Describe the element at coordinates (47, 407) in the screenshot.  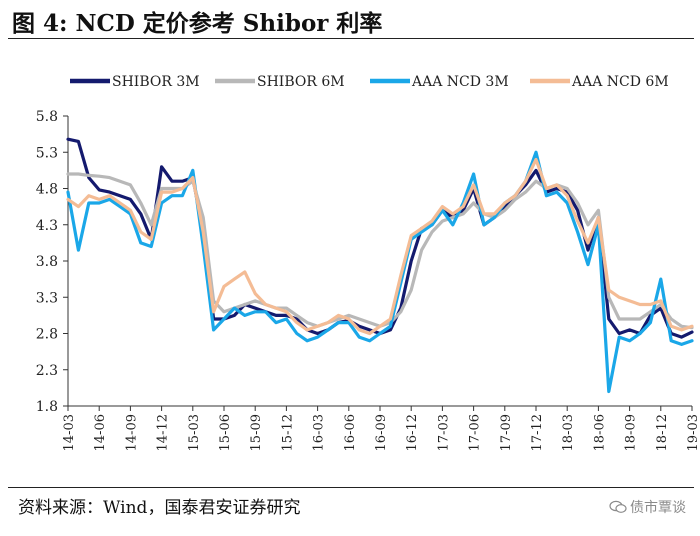
I see `y-tick-label: 1.8` at that location.